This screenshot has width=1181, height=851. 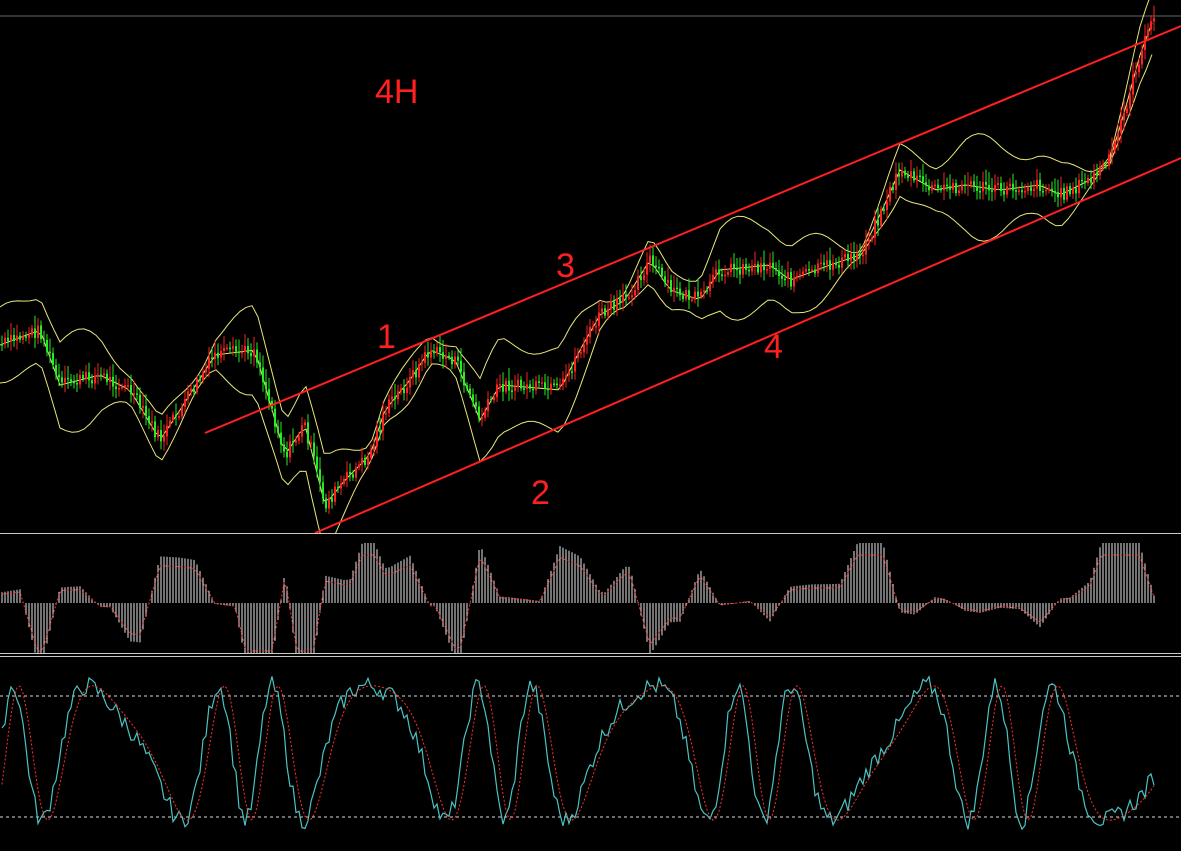 I want to click on macd-histogram, so click(x=578, y=598).